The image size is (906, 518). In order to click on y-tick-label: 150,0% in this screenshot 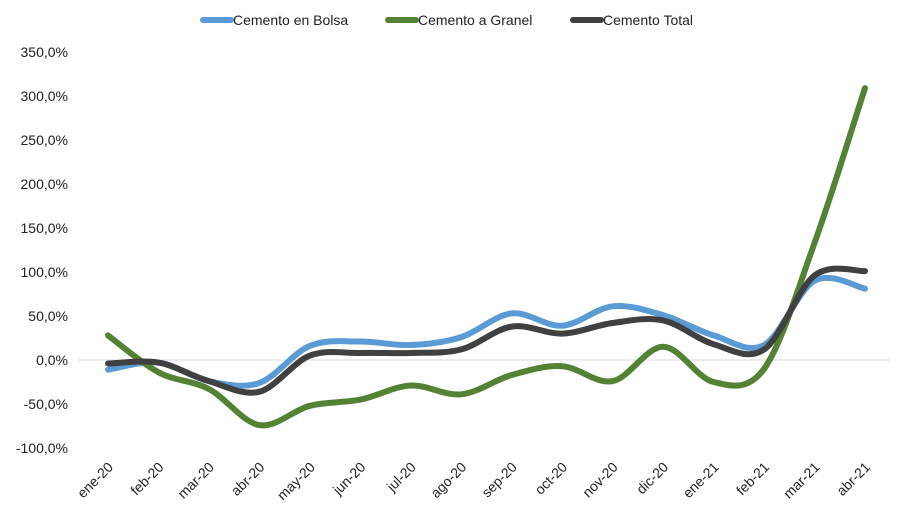, I will do `click(44, 228)`.